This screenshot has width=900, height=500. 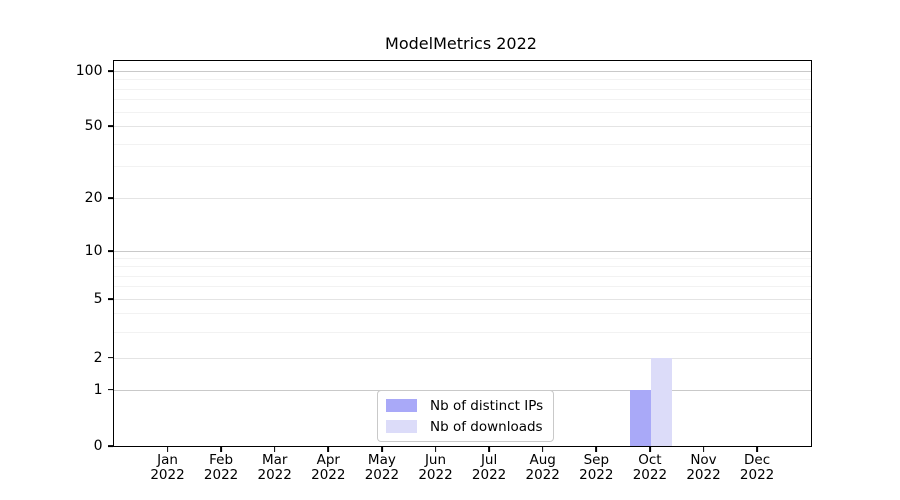 I want to click on x-tick-month: Jun, so click(x=435, y=460).